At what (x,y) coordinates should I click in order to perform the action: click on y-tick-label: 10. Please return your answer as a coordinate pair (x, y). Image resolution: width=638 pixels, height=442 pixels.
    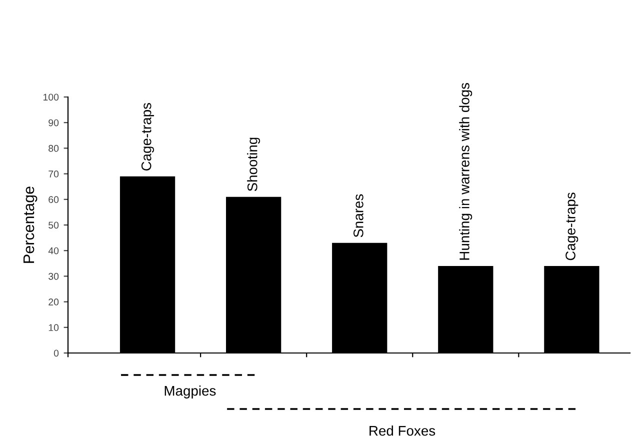
    Looking at the image, I should click on (53, 328).